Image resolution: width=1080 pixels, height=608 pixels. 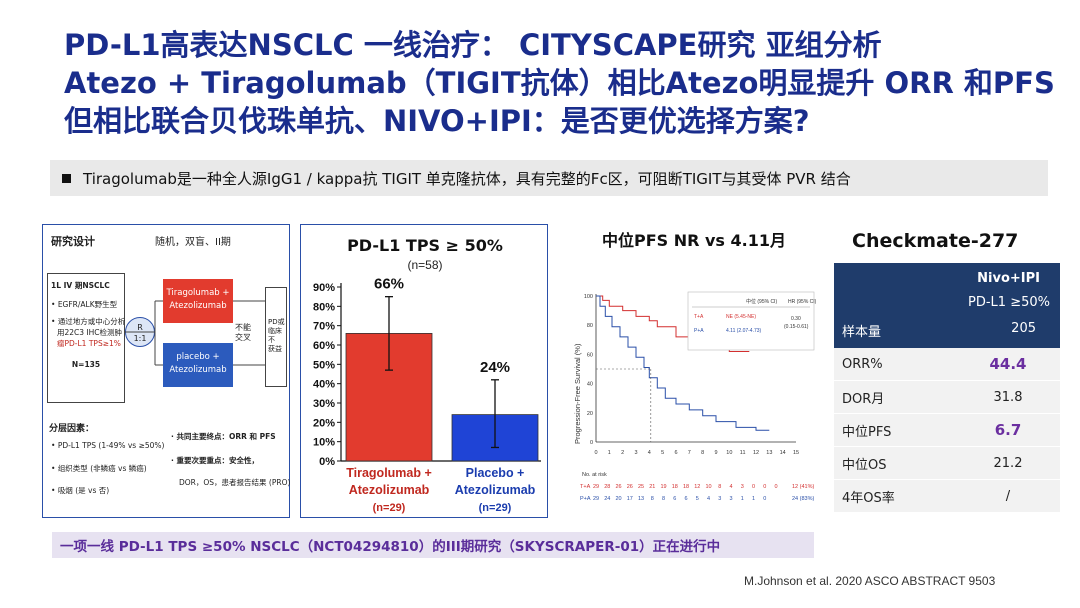 What do you see at coordinates (663, 487) in the screenshot?
I see `km-risk-count-t: 19` at bounding box center [663, 487].